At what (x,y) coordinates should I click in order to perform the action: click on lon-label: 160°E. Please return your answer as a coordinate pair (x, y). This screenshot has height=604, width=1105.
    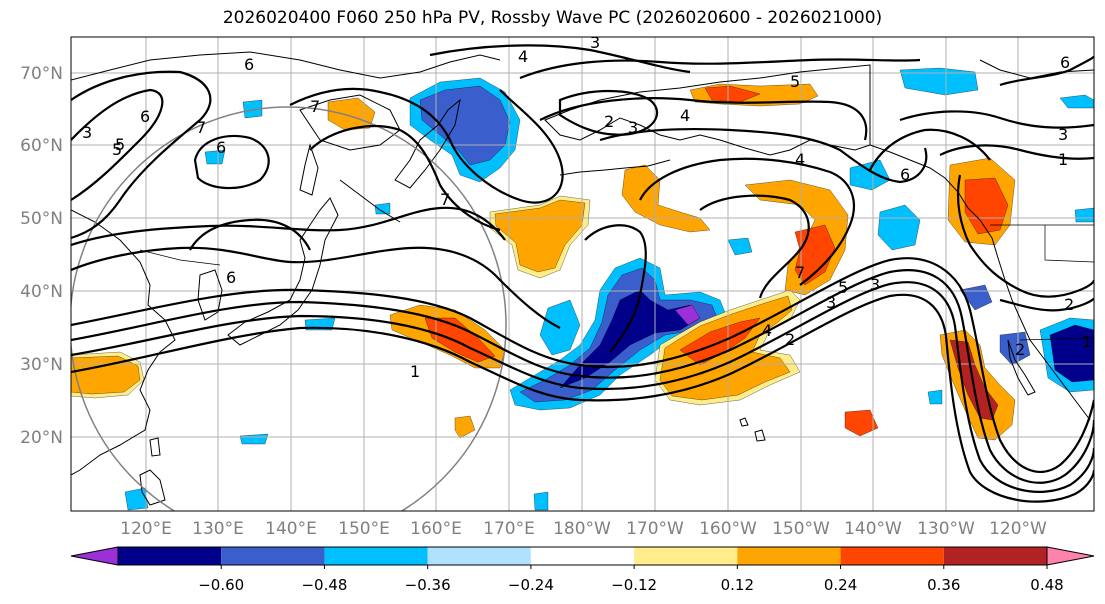
    Looking at the image, I should click on (436, 529).